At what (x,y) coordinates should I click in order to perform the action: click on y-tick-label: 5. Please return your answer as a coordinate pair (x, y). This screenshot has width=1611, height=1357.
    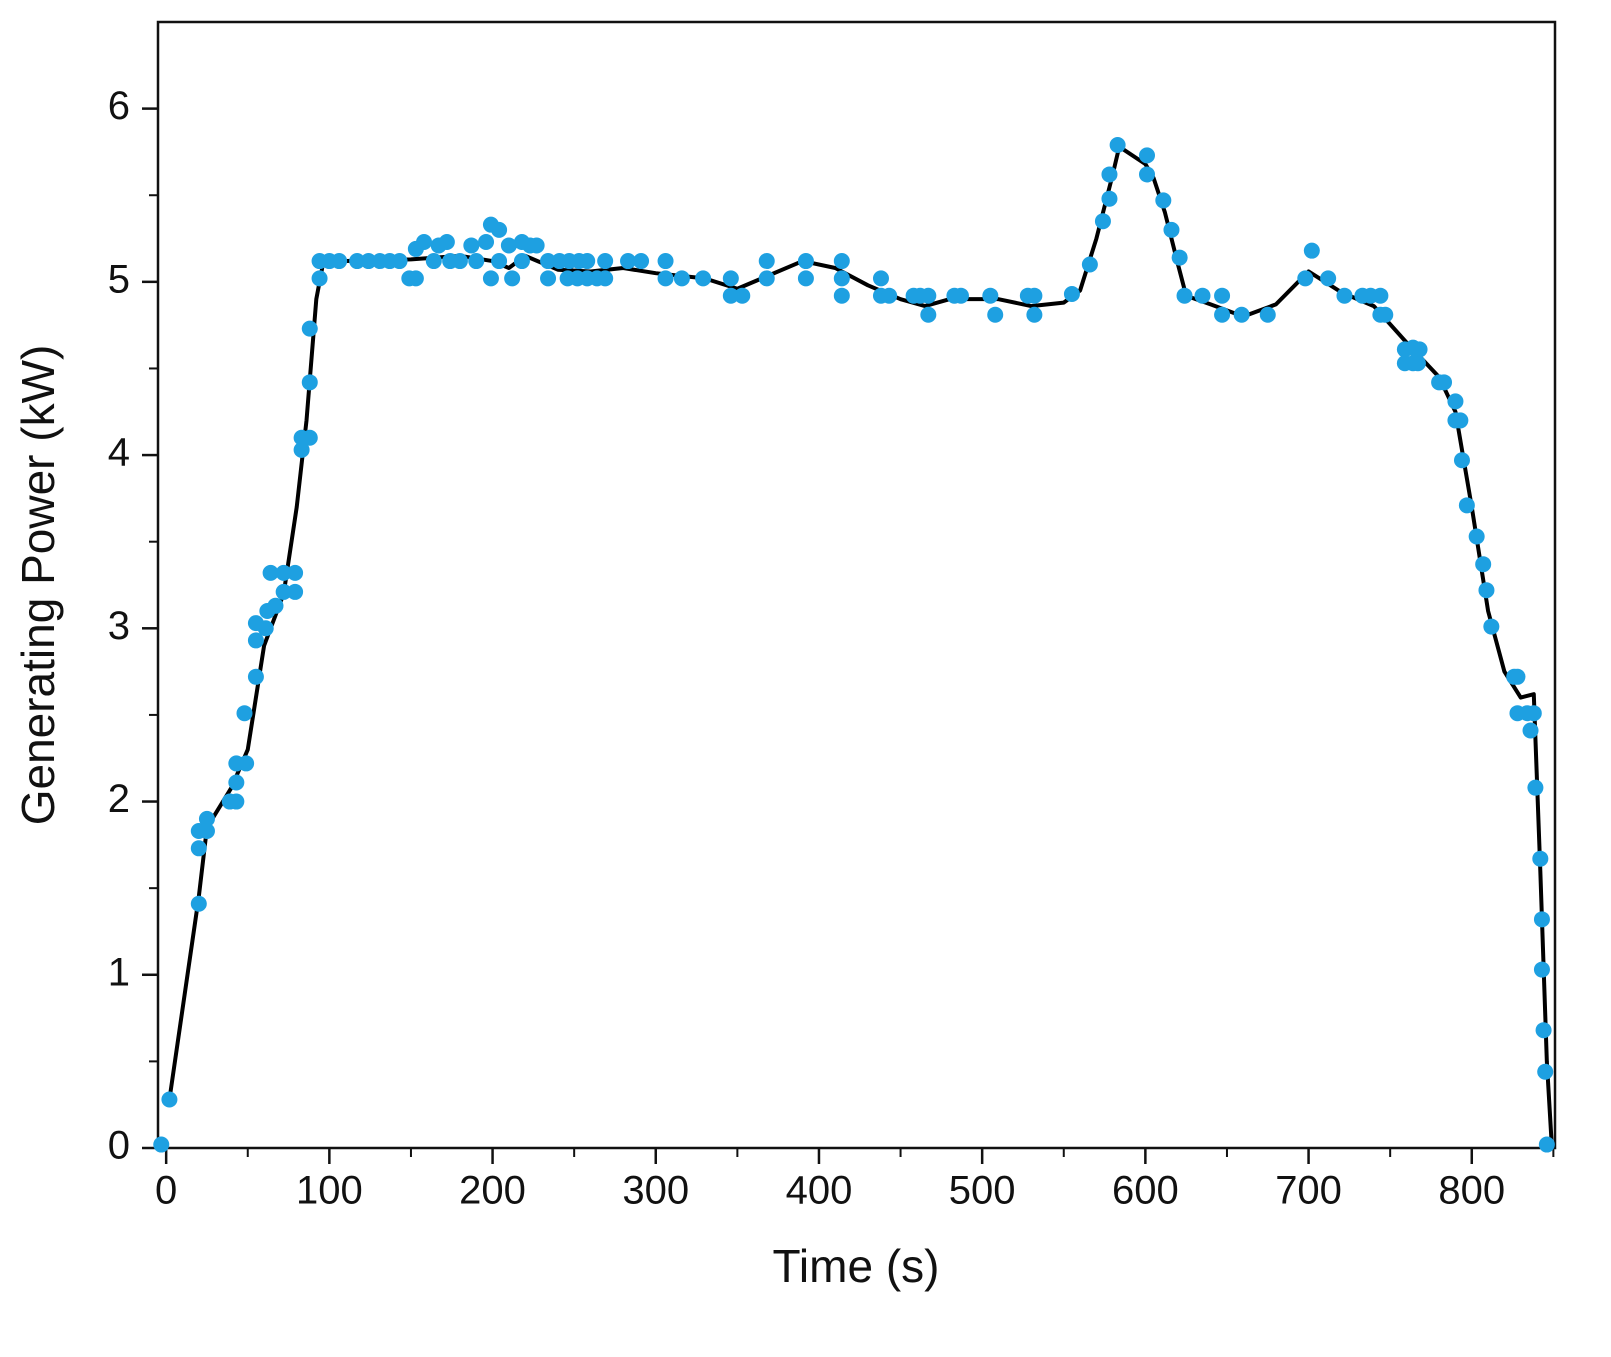
    Looking at the image, I should click on (119, 279).